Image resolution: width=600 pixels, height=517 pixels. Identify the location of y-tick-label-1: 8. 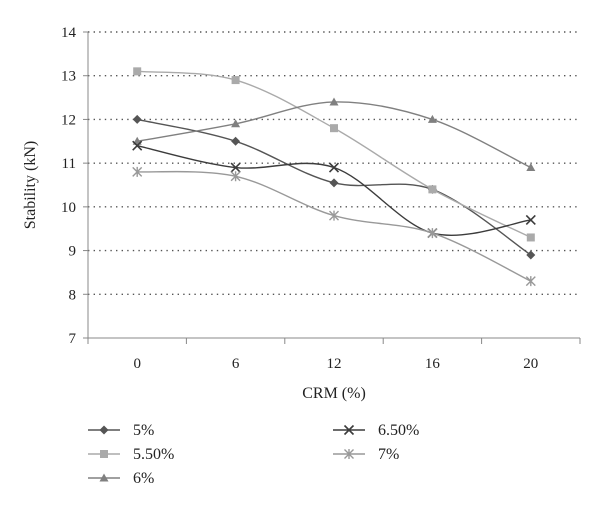
(73, 295).